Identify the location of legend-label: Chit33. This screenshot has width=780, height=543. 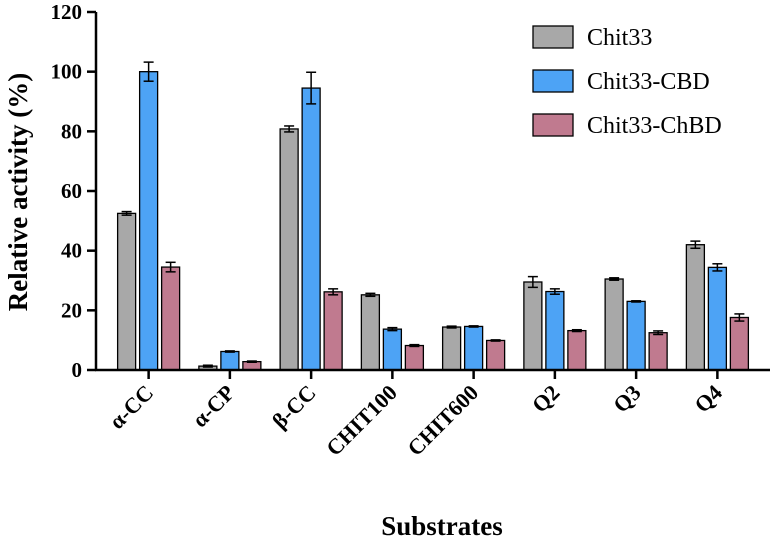
(619, 38).